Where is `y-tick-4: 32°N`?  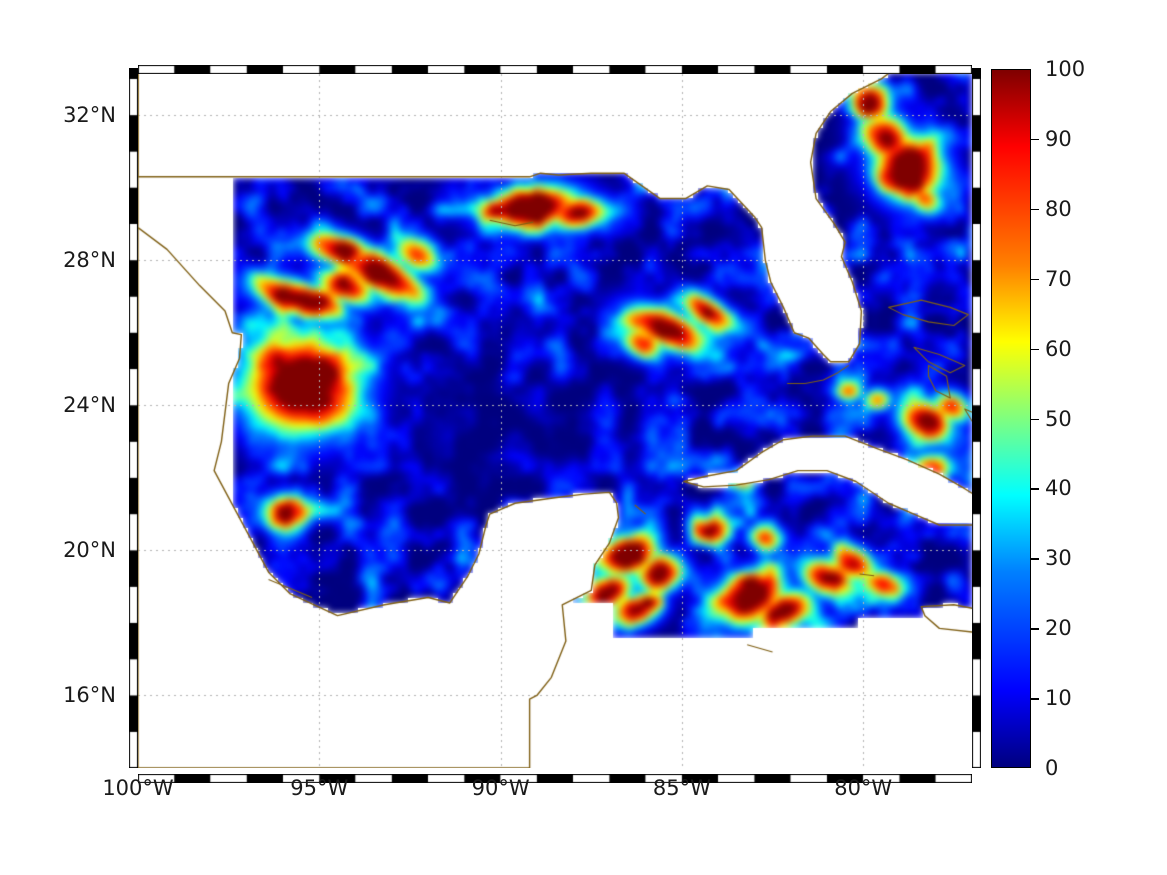 y-tick-4: 32°N is located at coordinates (89, 115).